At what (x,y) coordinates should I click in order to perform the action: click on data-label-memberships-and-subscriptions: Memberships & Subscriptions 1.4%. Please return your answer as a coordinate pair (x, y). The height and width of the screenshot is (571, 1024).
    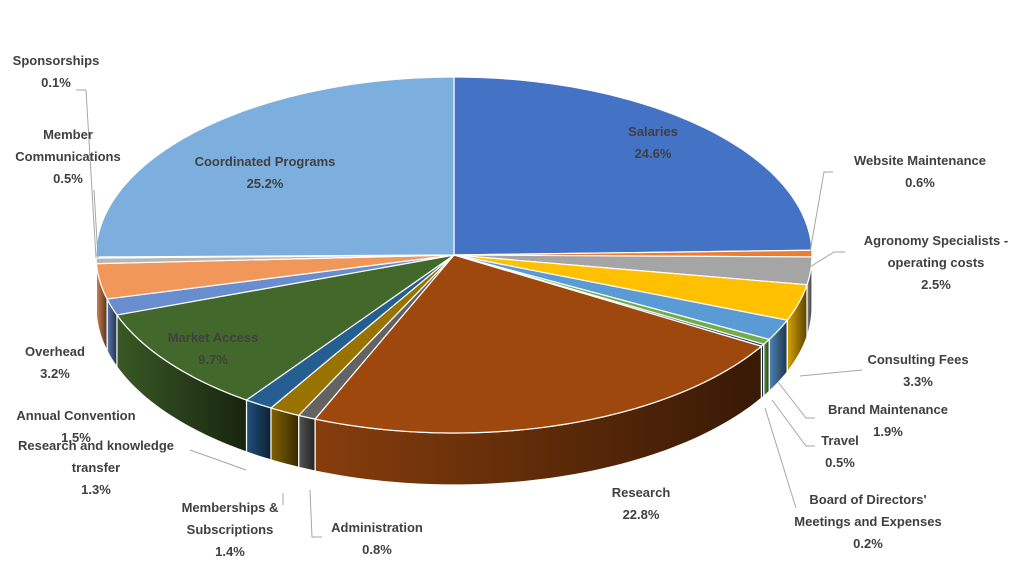
    Looking at the image, I should click on (230, 529).